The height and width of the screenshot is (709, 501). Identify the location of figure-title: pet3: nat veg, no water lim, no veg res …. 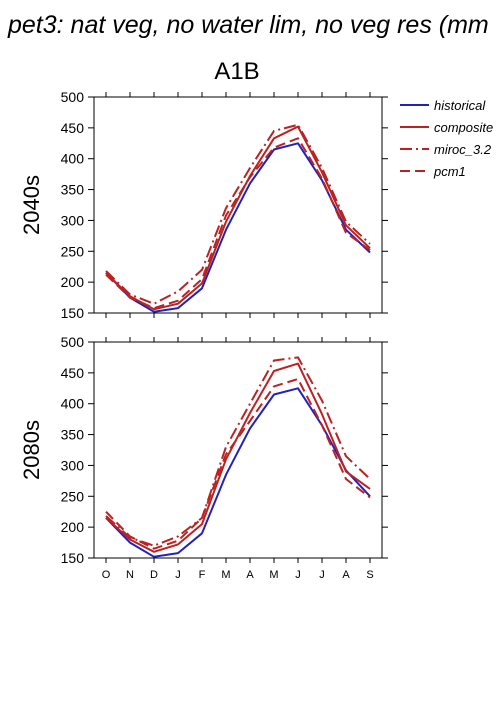
(248, 25).